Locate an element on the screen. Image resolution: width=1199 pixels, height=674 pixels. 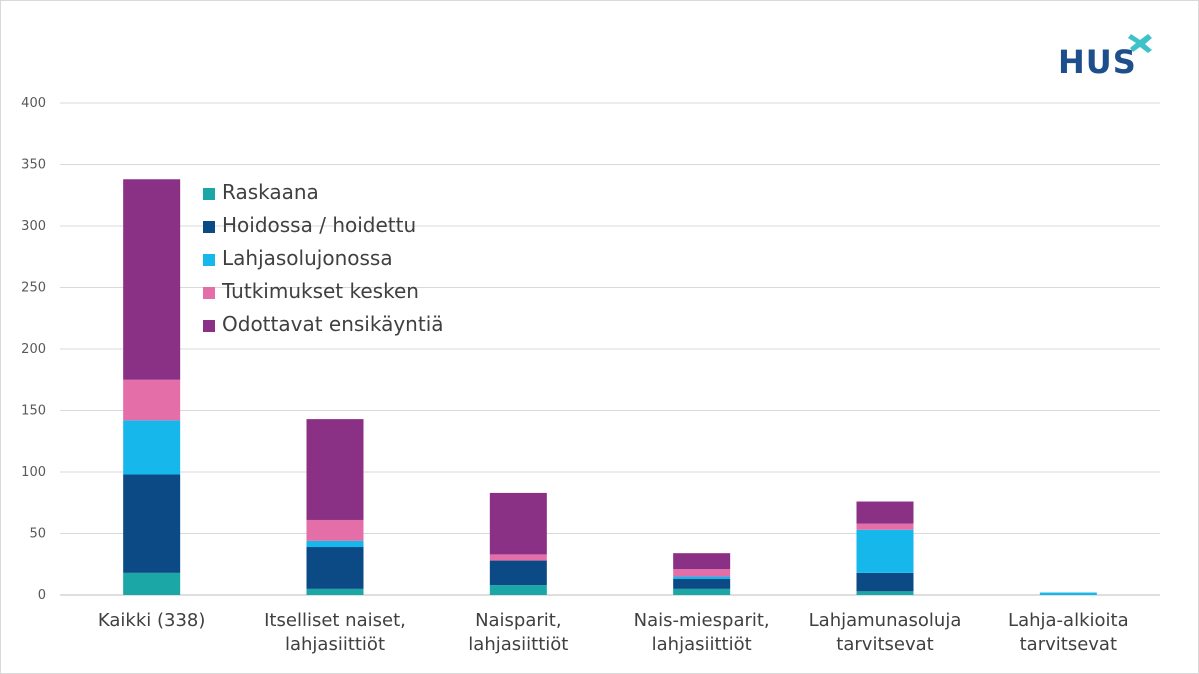
y-tick-label: 200 is located at coordinates (33, 349).